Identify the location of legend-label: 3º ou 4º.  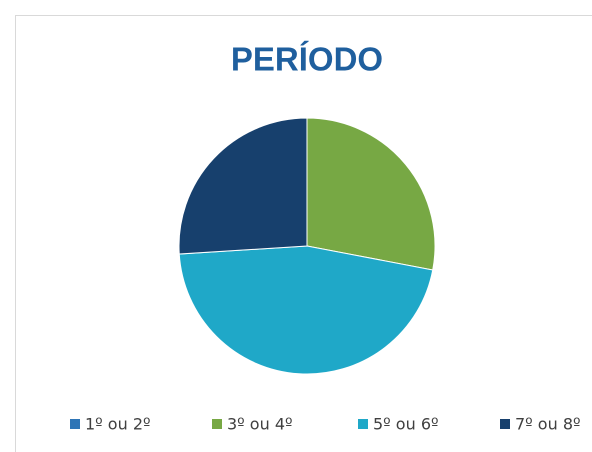
(260, 424).